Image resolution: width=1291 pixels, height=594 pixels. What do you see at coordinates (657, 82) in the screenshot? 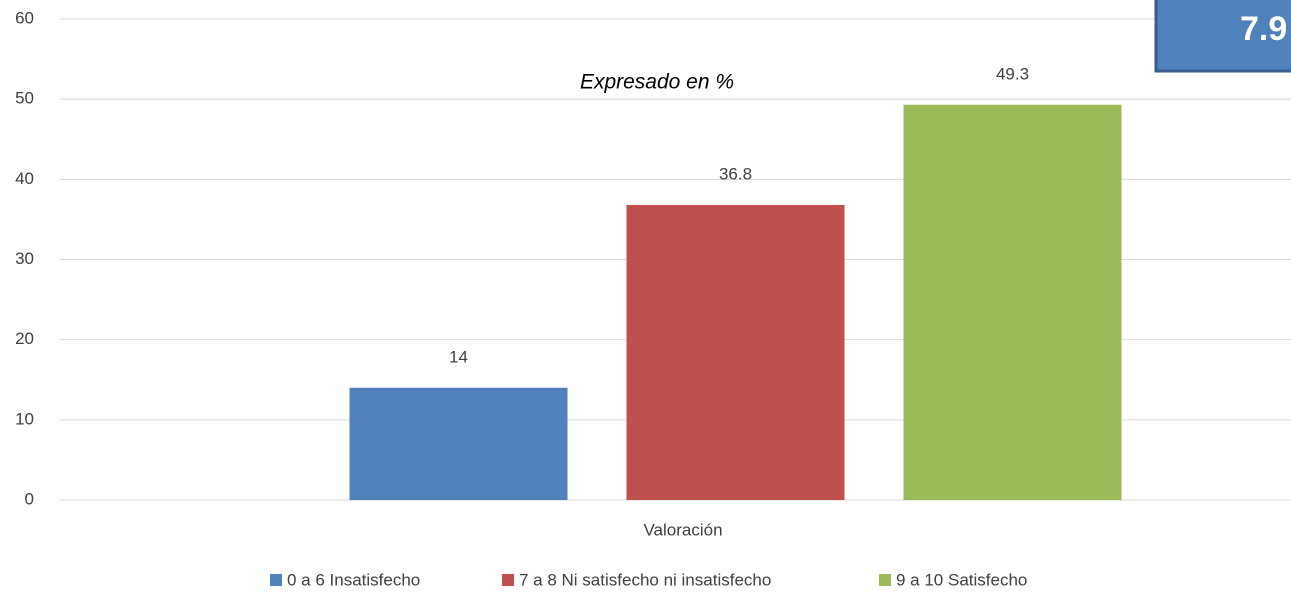
I see `chart-subtitle: Expresado en %` at bounding box center [657, 82].